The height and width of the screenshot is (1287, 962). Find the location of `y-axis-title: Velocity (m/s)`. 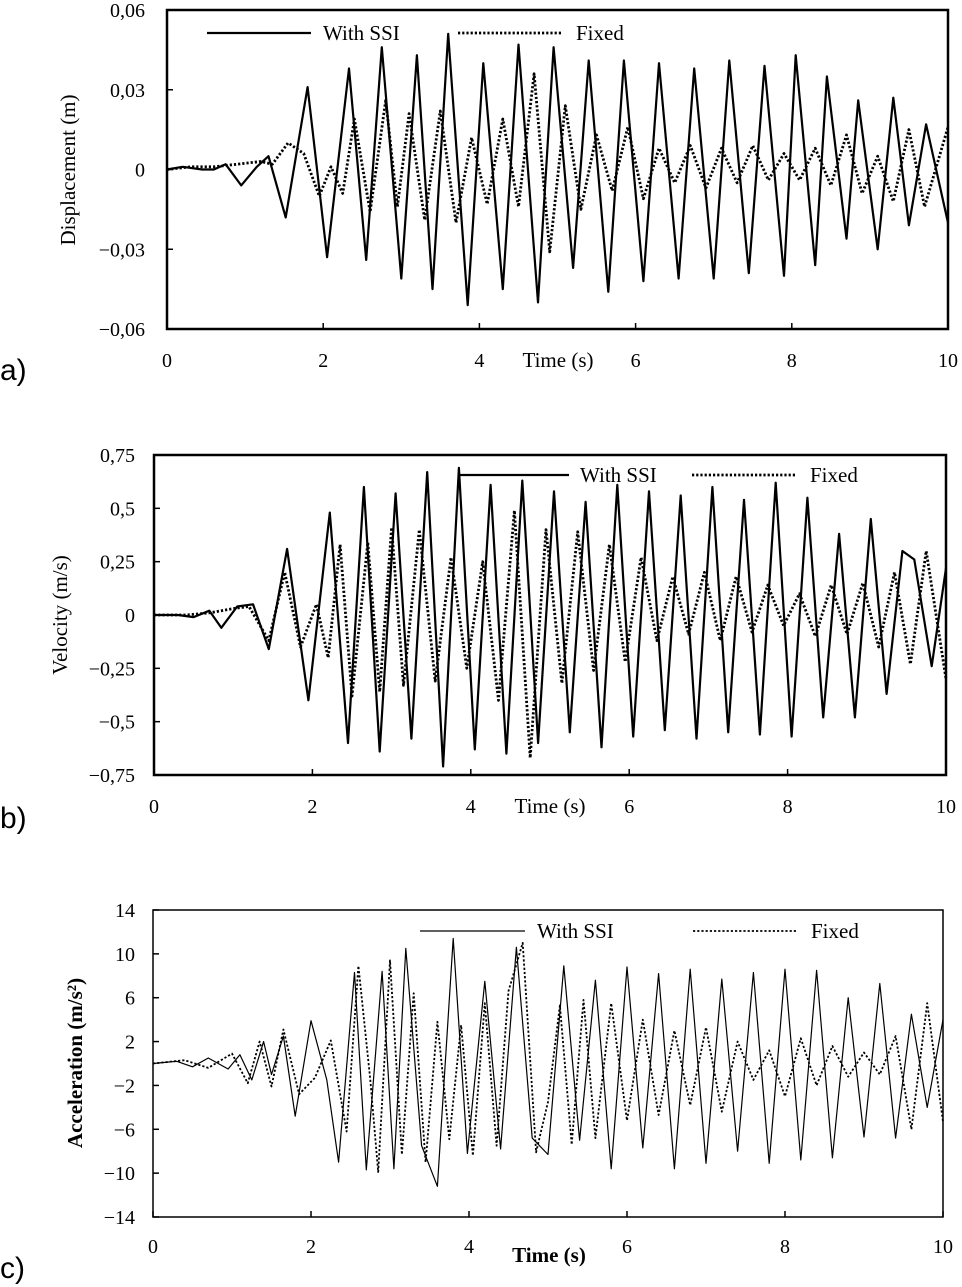

y-axis-title: Velocity (m/s) is located at coordinates (60, 615).